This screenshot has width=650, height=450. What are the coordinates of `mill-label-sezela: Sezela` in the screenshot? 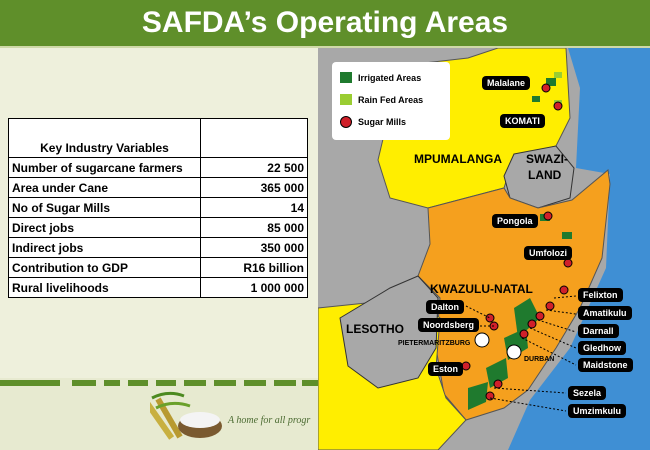 It's located at (587, 393).